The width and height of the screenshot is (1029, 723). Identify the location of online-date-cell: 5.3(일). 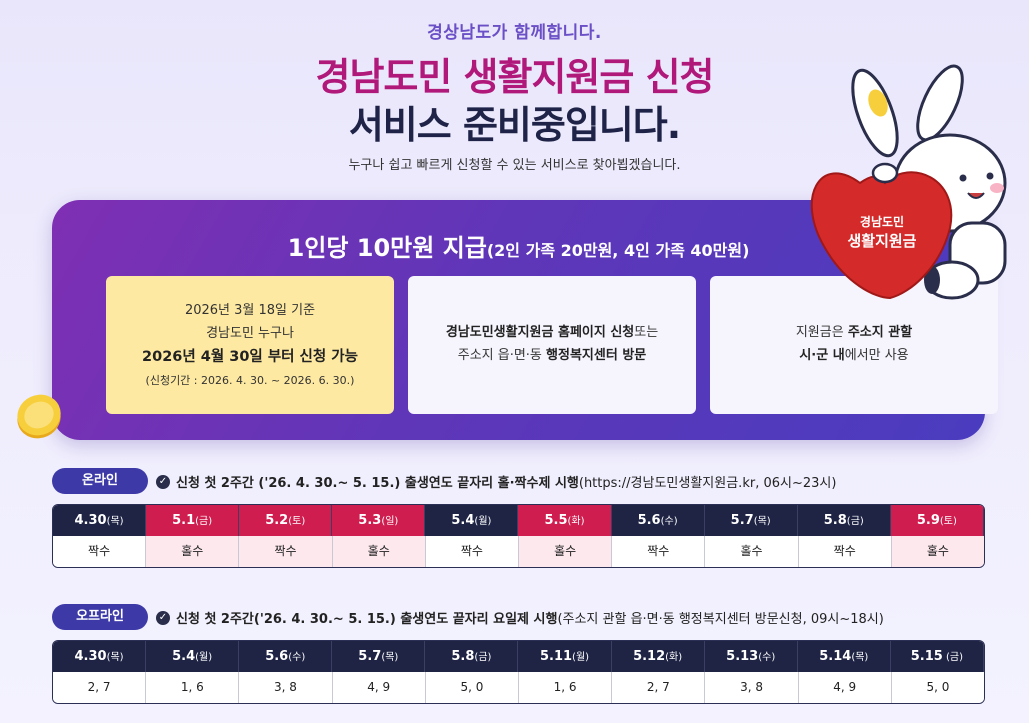
(379, 520).